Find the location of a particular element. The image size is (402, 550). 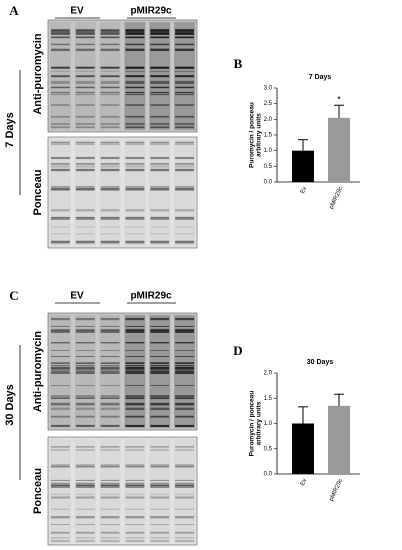

x-tick-label: Ev is located at coordinates (304, 482).